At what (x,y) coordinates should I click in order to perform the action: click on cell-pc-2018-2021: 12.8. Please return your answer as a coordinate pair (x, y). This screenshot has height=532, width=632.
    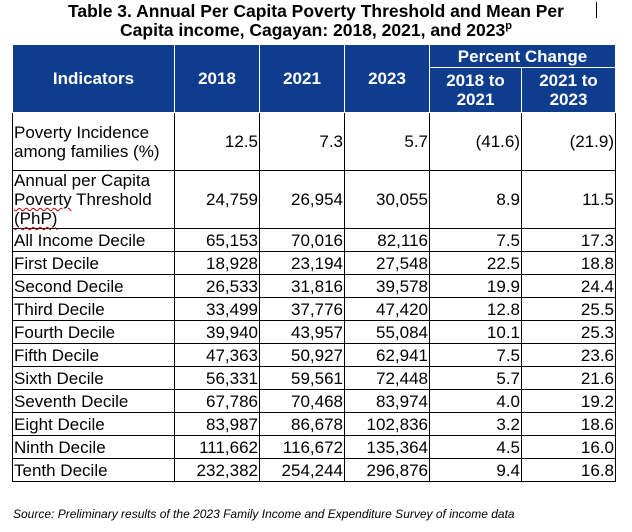
    Looking at the image, I should click on (475, 309).